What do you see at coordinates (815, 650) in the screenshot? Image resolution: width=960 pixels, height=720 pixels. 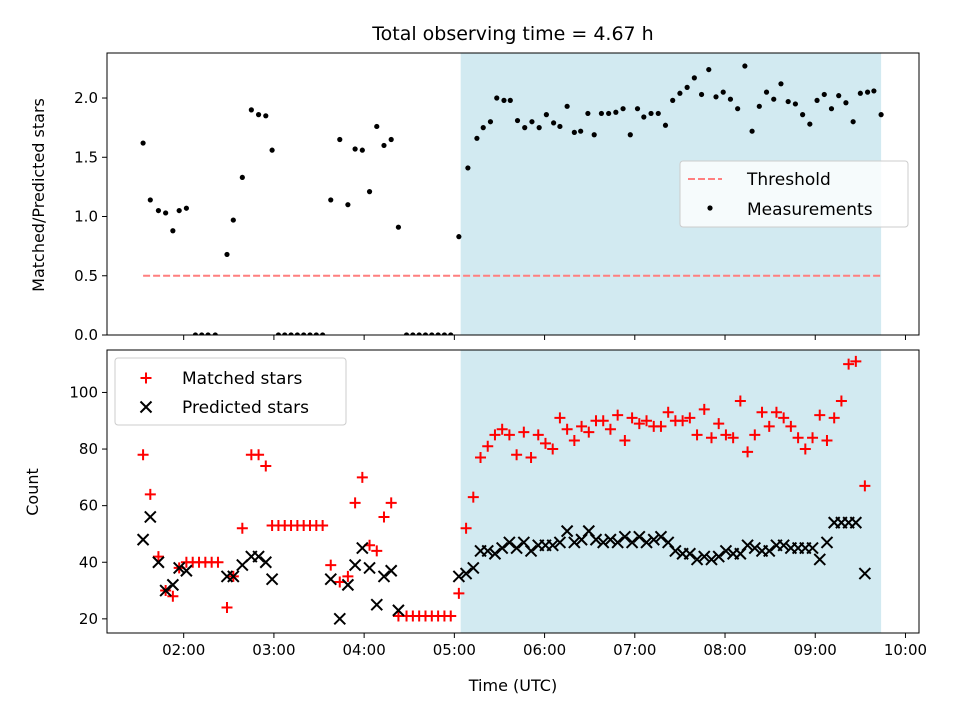 I see `x-tick-label: 09:00` at bounding box center [815, 650].